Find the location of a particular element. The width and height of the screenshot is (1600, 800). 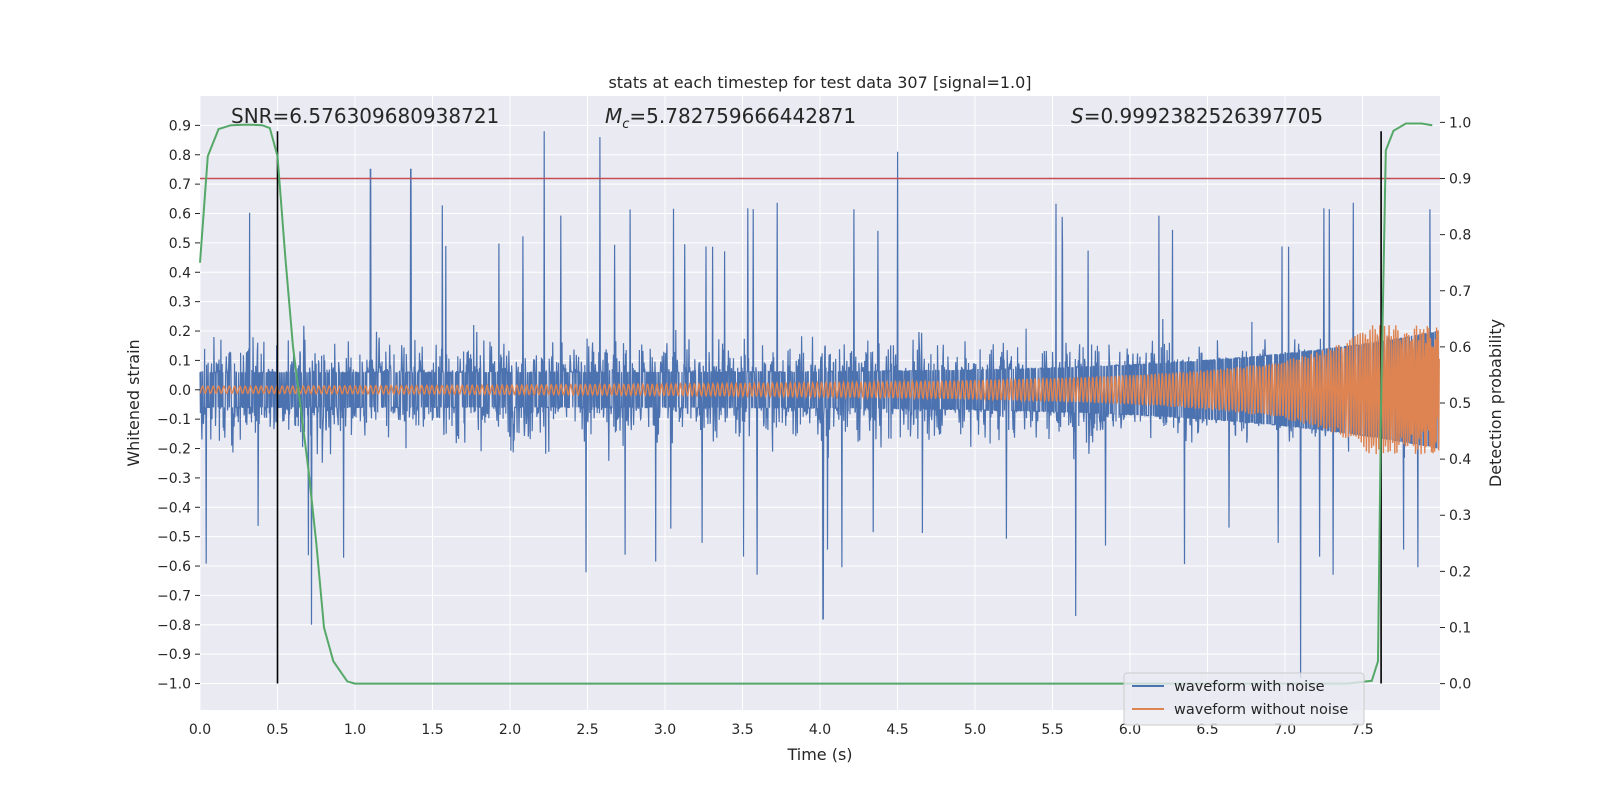

s-value: =0.9992382526397705 is located at coordinates (1203, 116).